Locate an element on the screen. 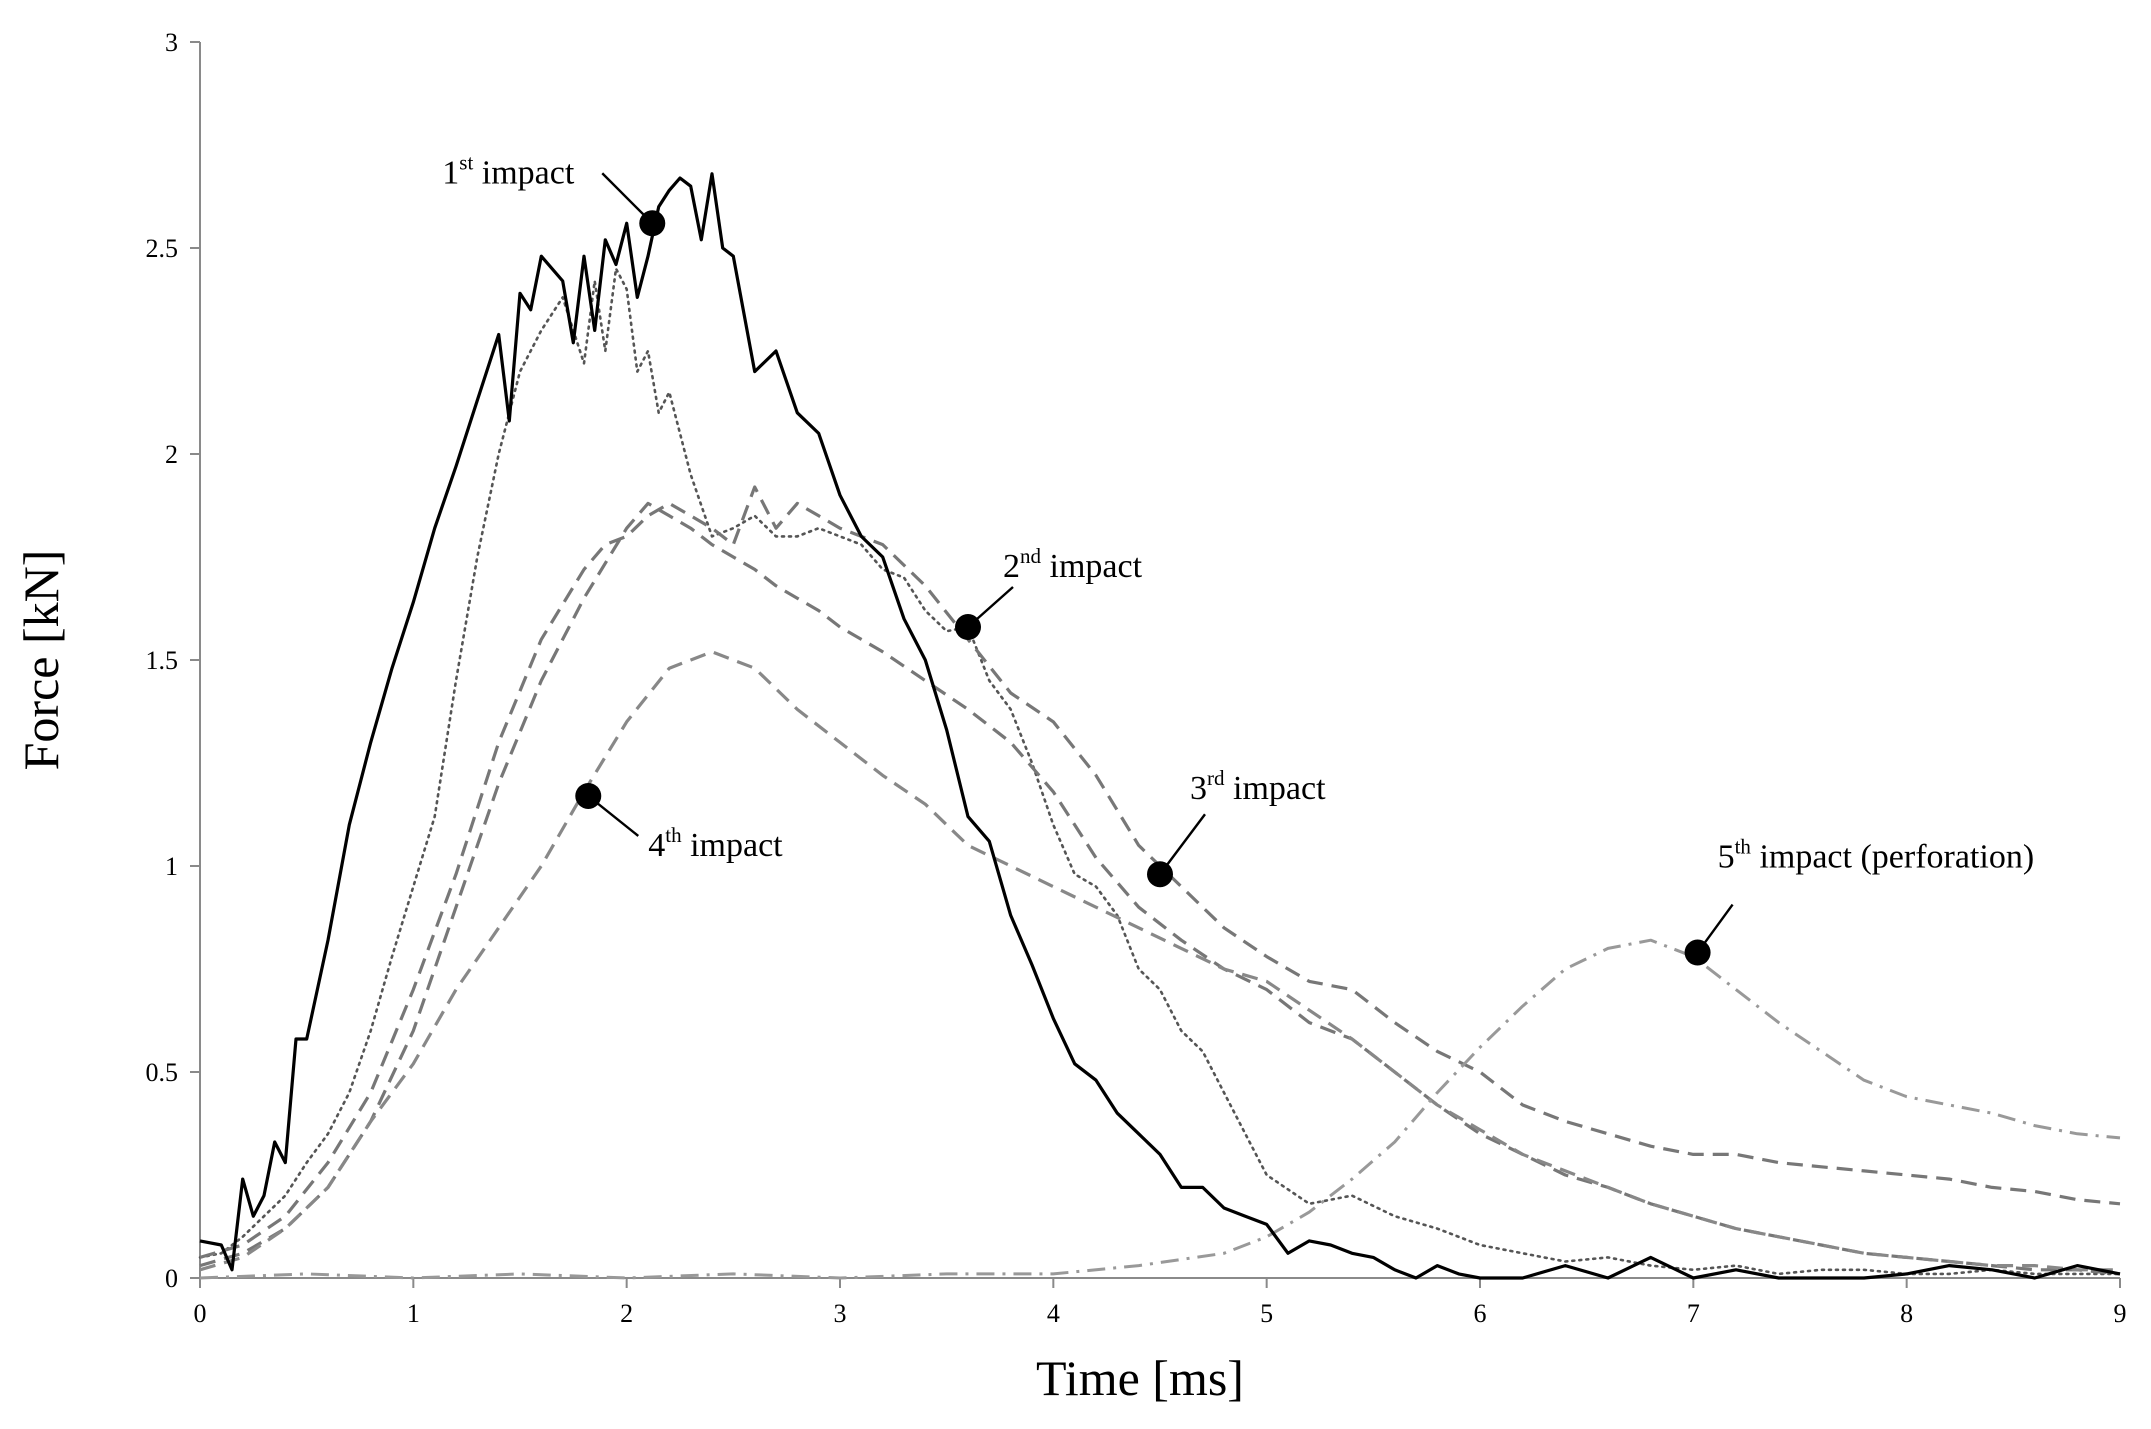  annotation-label: 1st impact is located at coordinates (508, 170).